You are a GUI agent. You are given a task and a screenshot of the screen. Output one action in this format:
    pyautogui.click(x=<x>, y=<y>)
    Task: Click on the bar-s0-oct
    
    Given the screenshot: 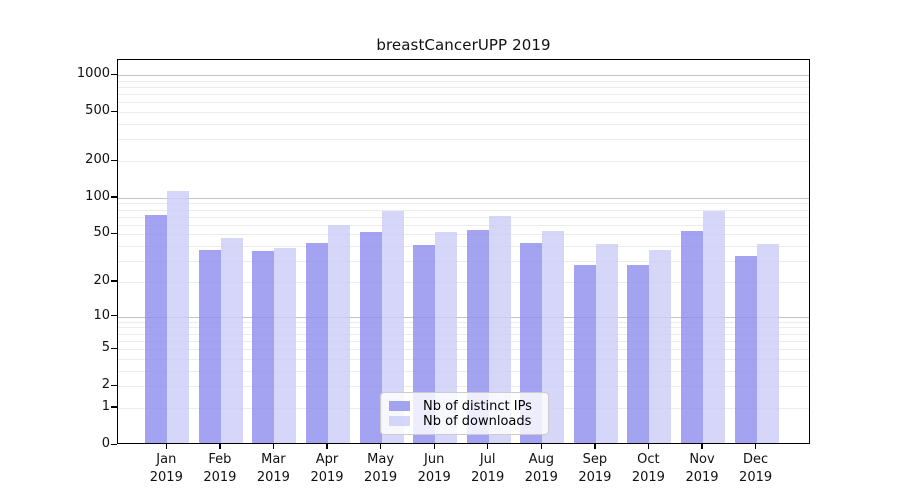 What is the action you would take?
    pyautogui.click(x=638, y=353)
    